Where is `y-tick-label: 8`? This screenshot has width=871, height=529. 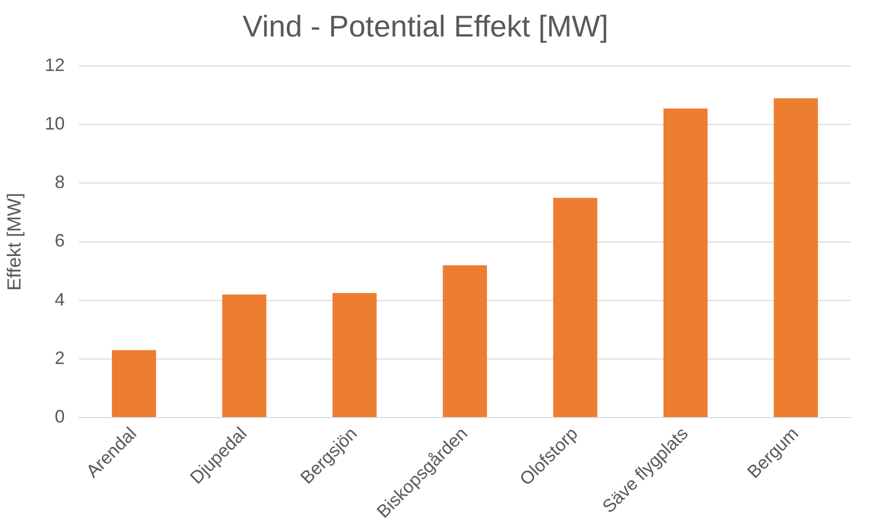
y-tick-label: 8 is located at coordinates (59, 182).